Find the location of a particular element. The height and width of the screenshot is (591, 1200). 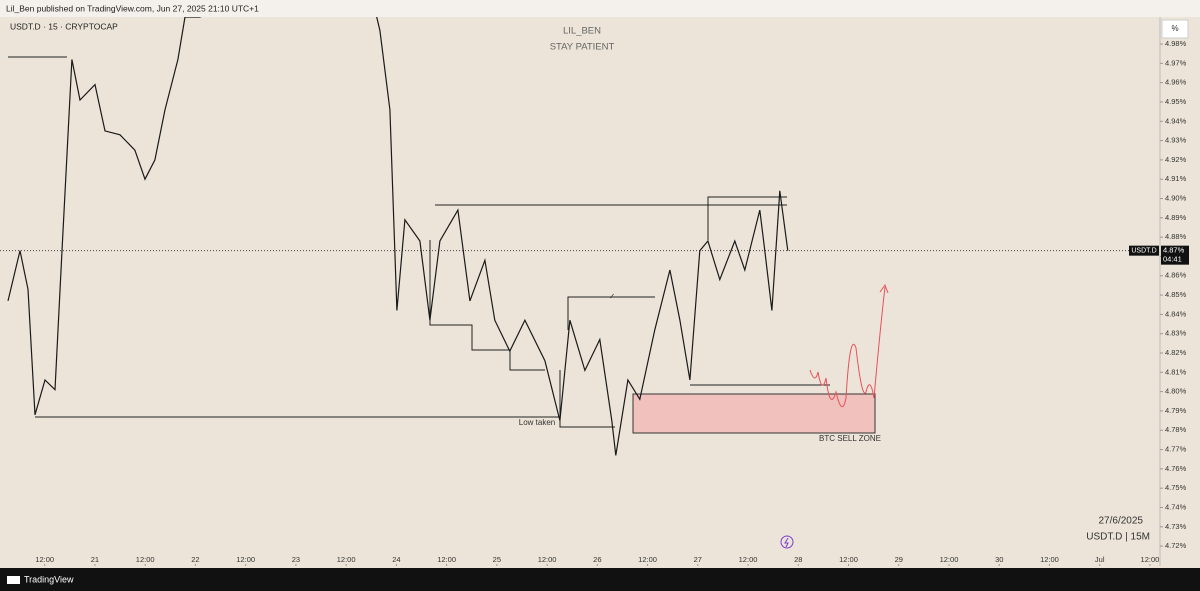

price-tag: USDT.D is located at coordinates (1143, 251).